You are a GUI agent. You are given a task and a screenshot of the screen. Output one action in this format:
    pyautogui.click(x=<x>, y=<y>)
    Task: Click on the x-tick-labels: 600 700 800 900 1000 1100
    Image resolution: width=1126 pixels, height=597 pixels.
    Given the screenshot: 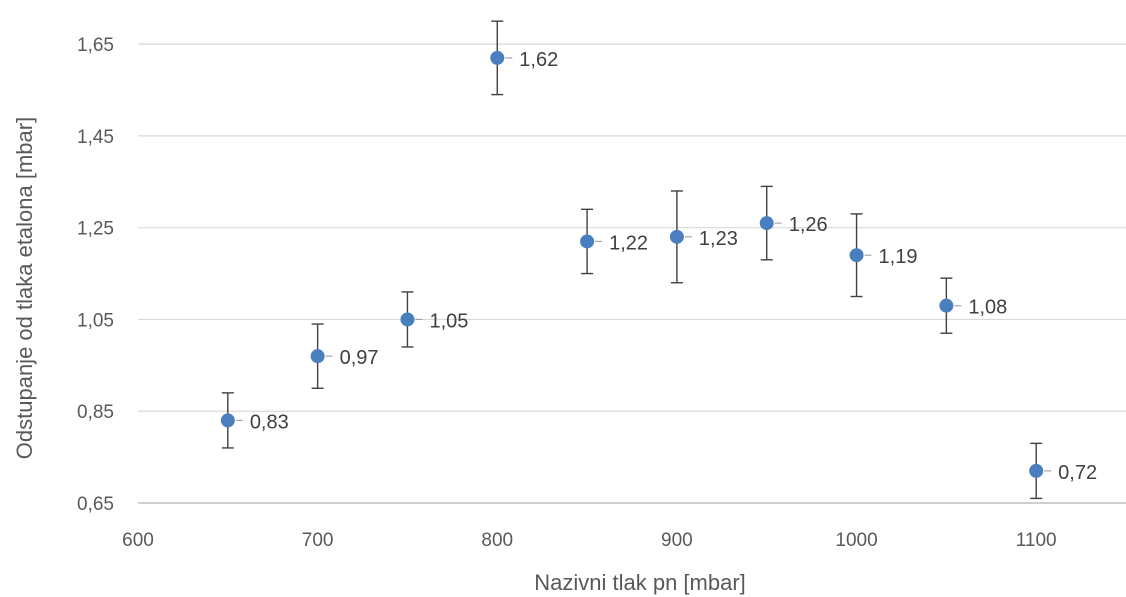 What is the action you would take?
    pyautogui.click(x=589, y=540)
    